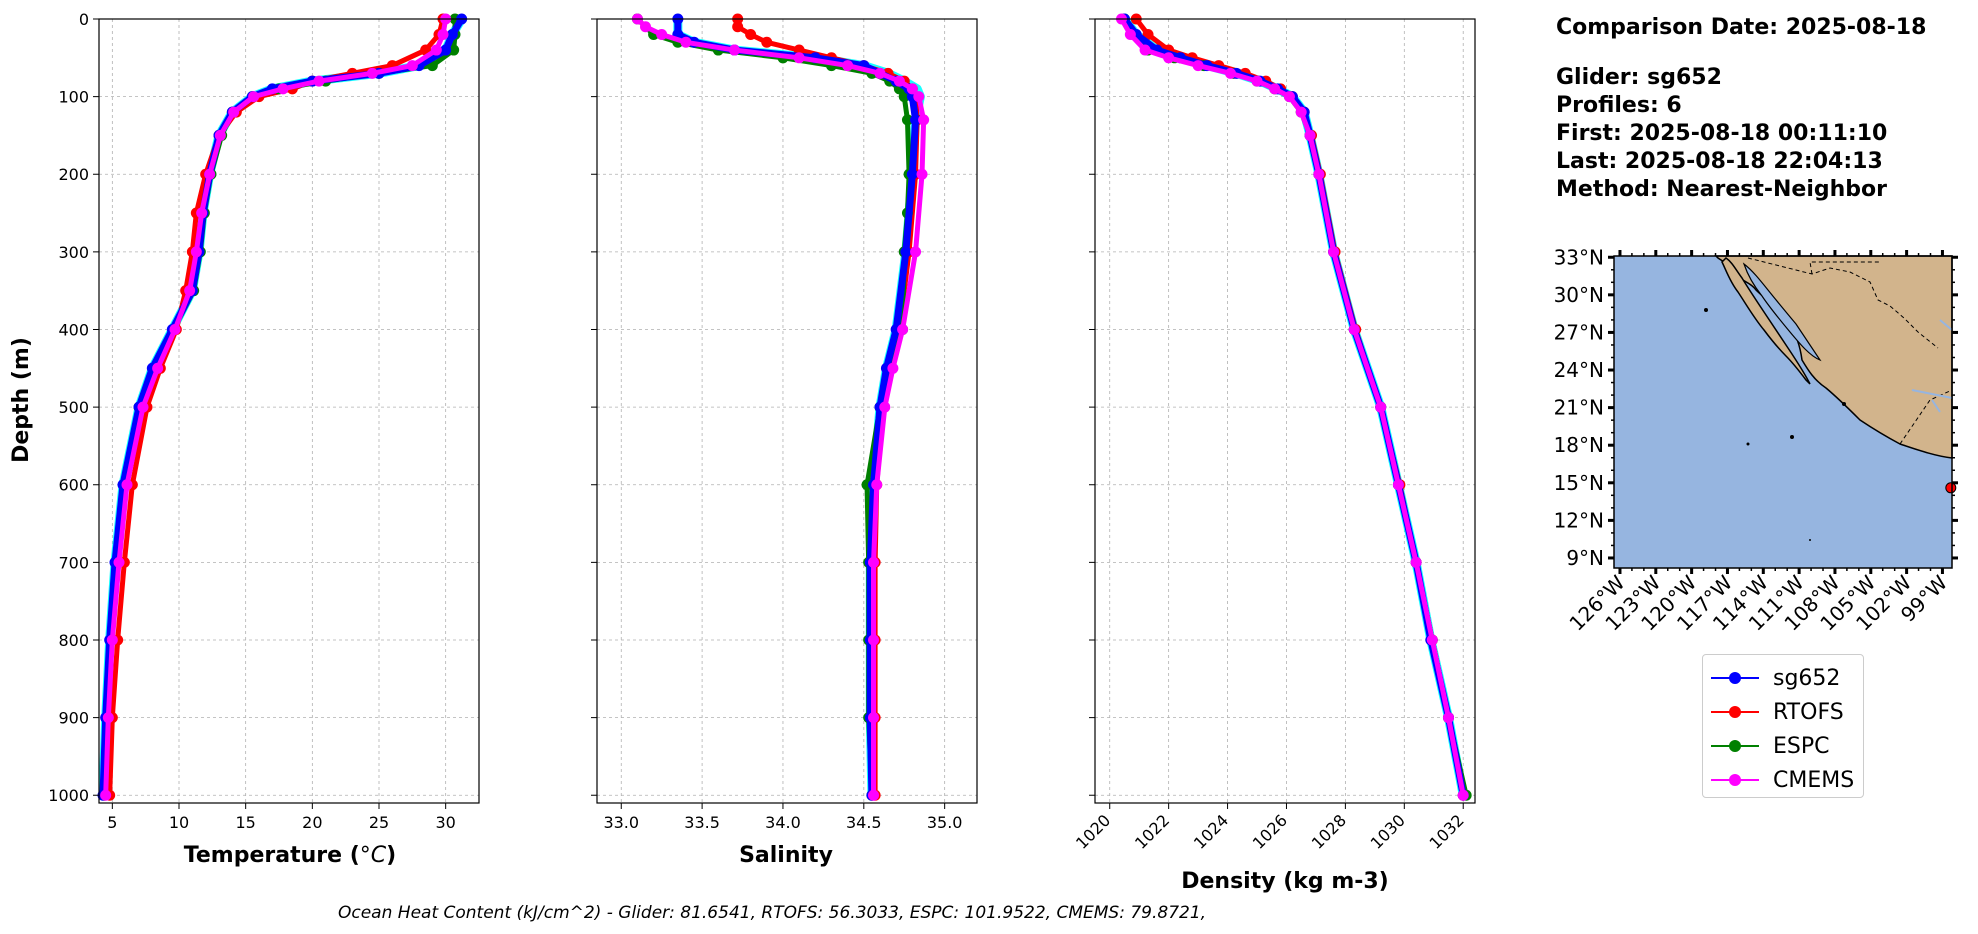 This screenshot has height=934, width=1978. I want to click on depth-ytick-label: 400, so click(73, 329).